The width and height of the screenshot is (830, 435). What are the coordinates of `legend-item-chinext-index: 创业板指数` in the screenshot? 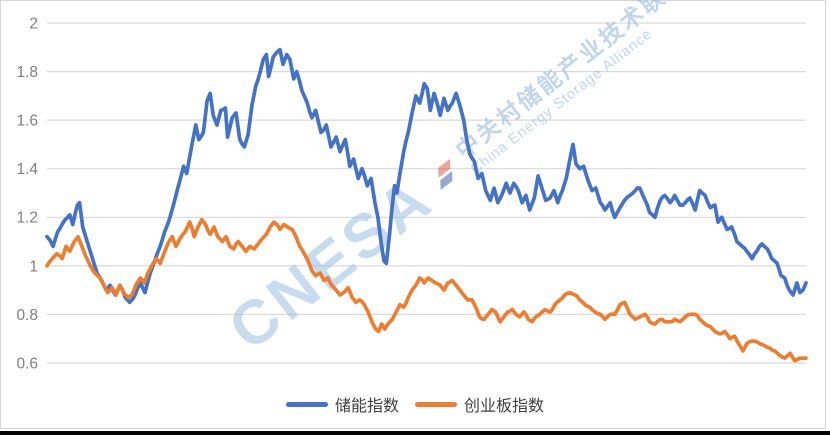 It's located at (479, 404).